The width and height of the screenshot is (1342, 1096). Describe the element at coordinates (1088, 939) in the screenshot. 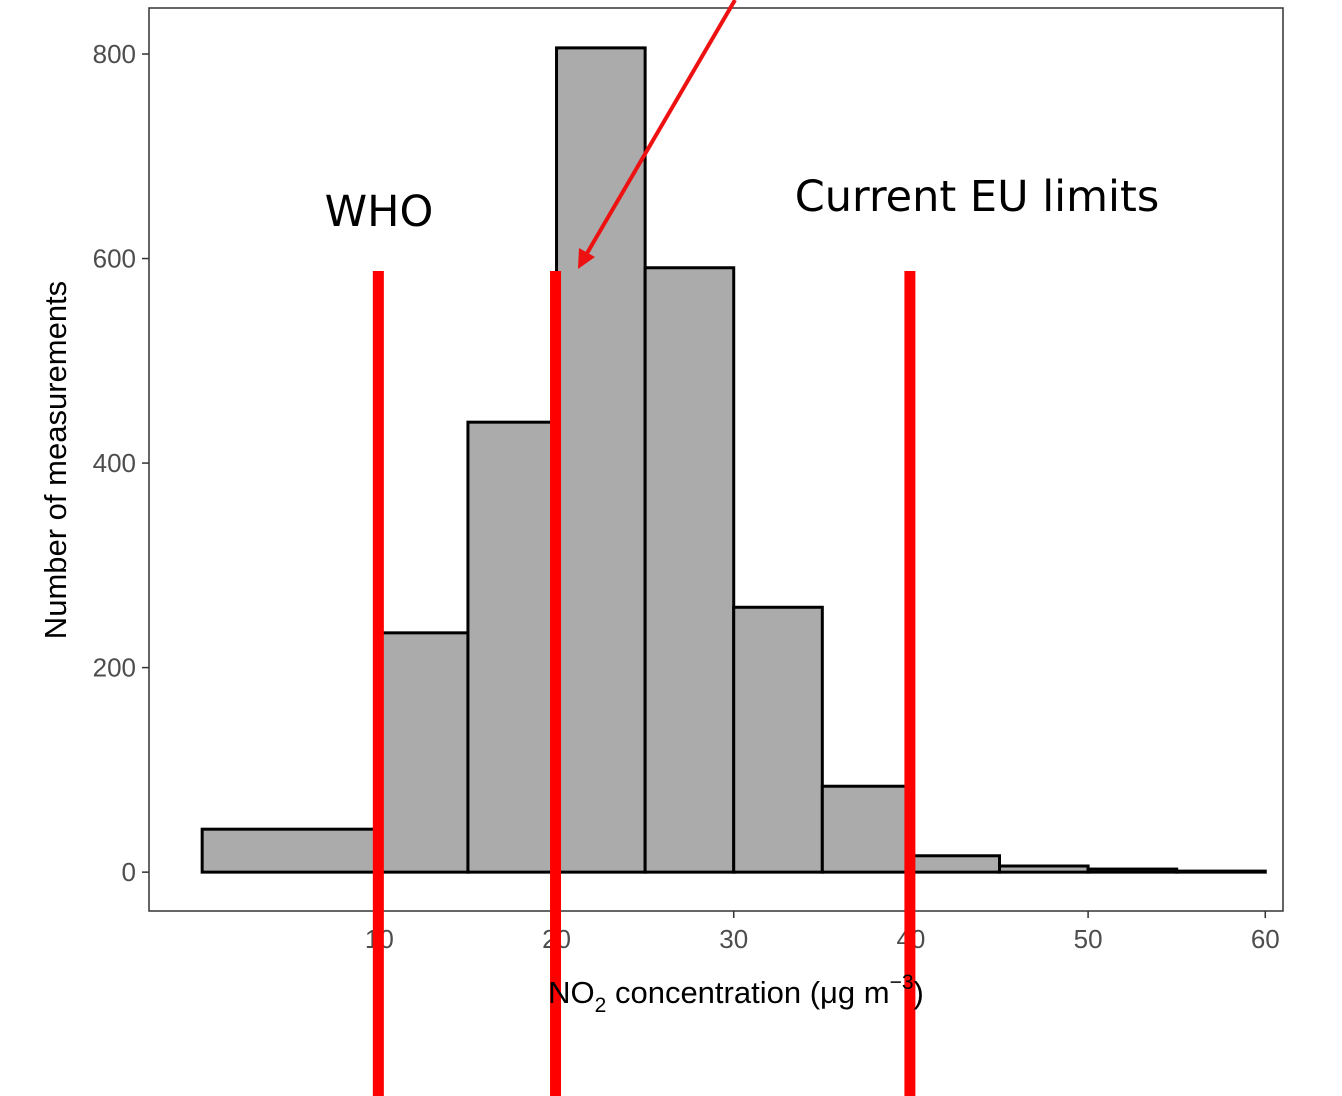

I see `x-tick-label: 50` at that location.